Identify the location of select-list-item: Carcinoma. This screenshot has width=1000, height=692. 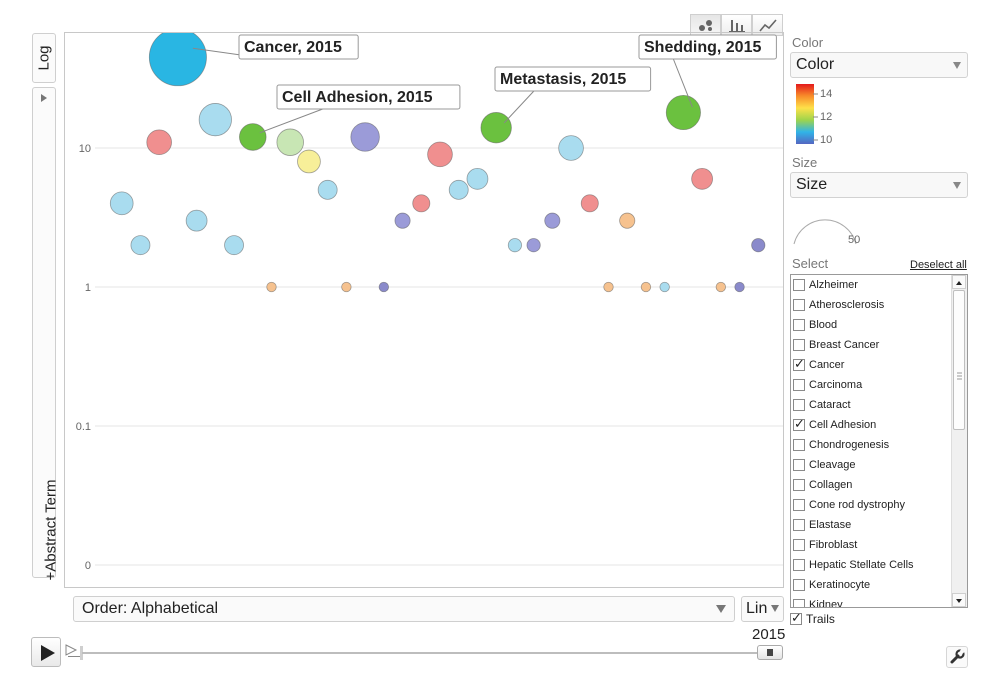
(827, 385).